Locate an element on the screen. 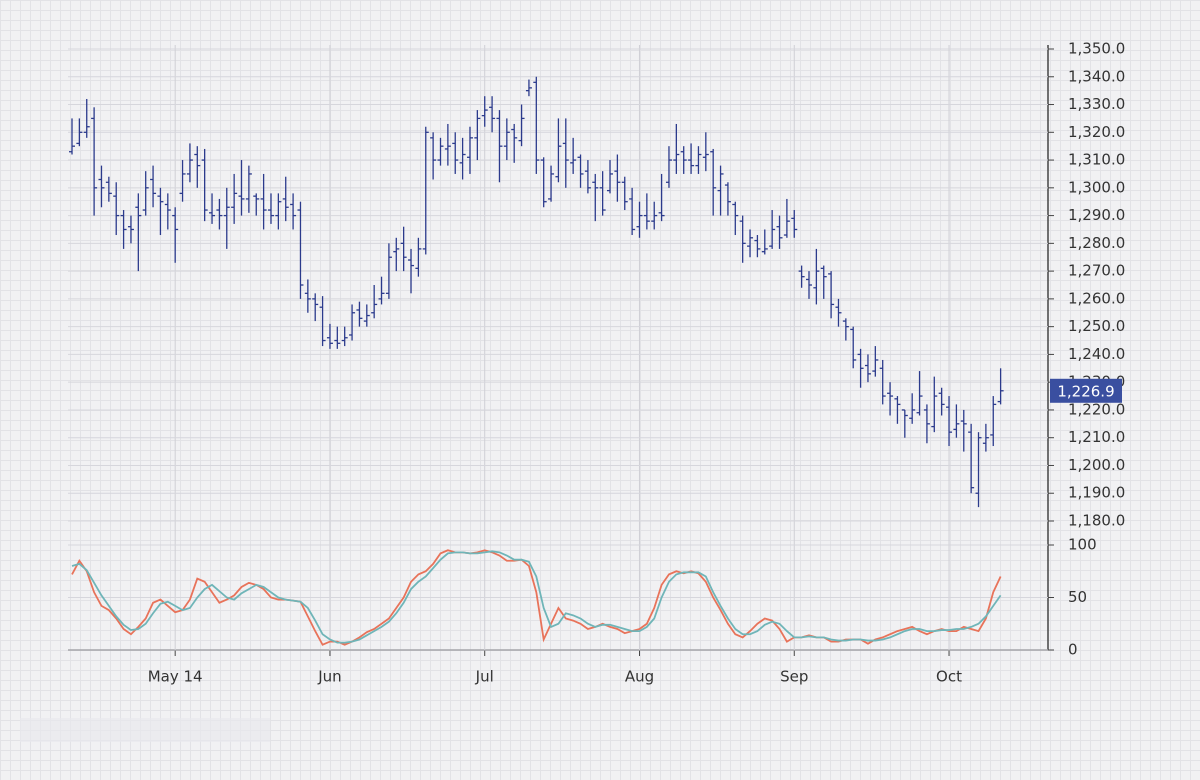  y-tick-label: 1,180.0 is located at coordinates (1096, 521).